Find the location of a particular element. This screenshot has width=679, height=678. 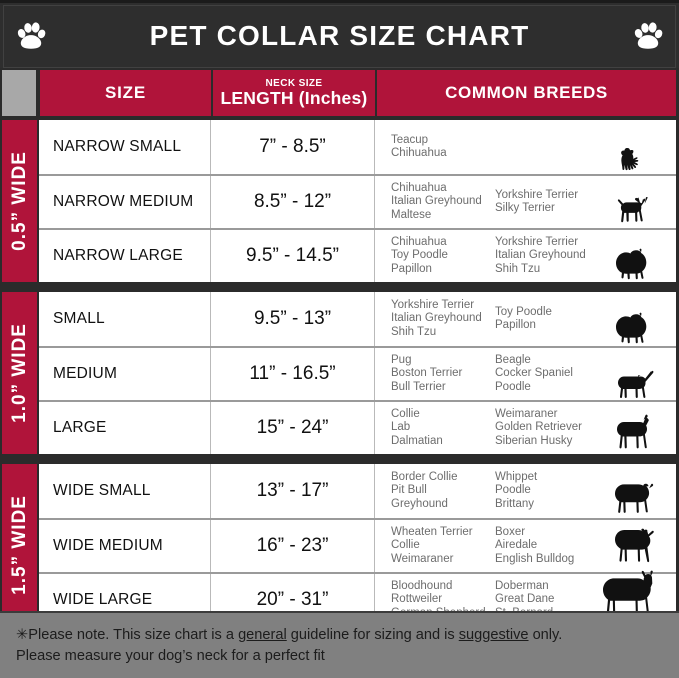

breed-name: Lab is located at coordinates (401, 427).